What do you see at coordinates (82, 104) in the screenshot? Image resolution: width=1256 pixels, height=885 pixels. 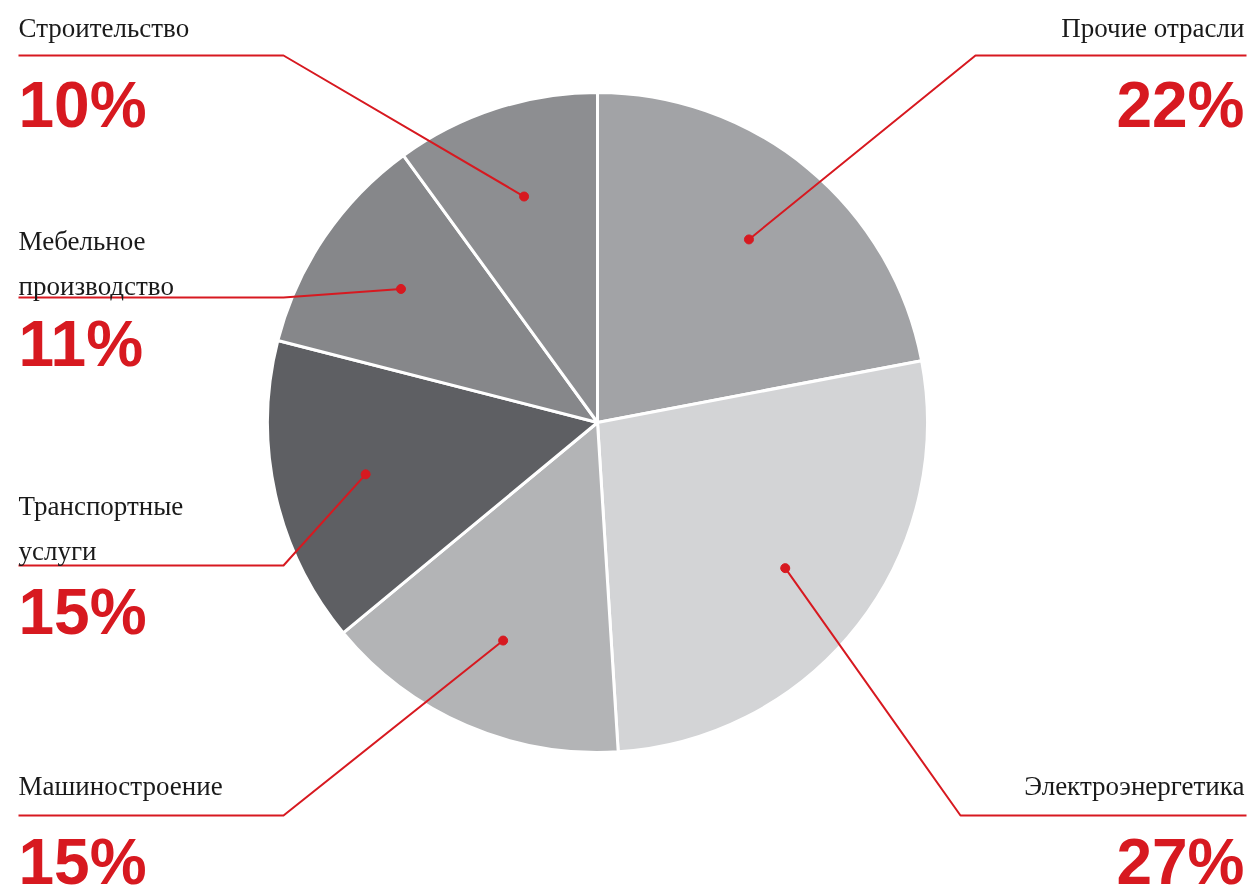 I see `data-label: 10%` at bounding box center [82, 104].